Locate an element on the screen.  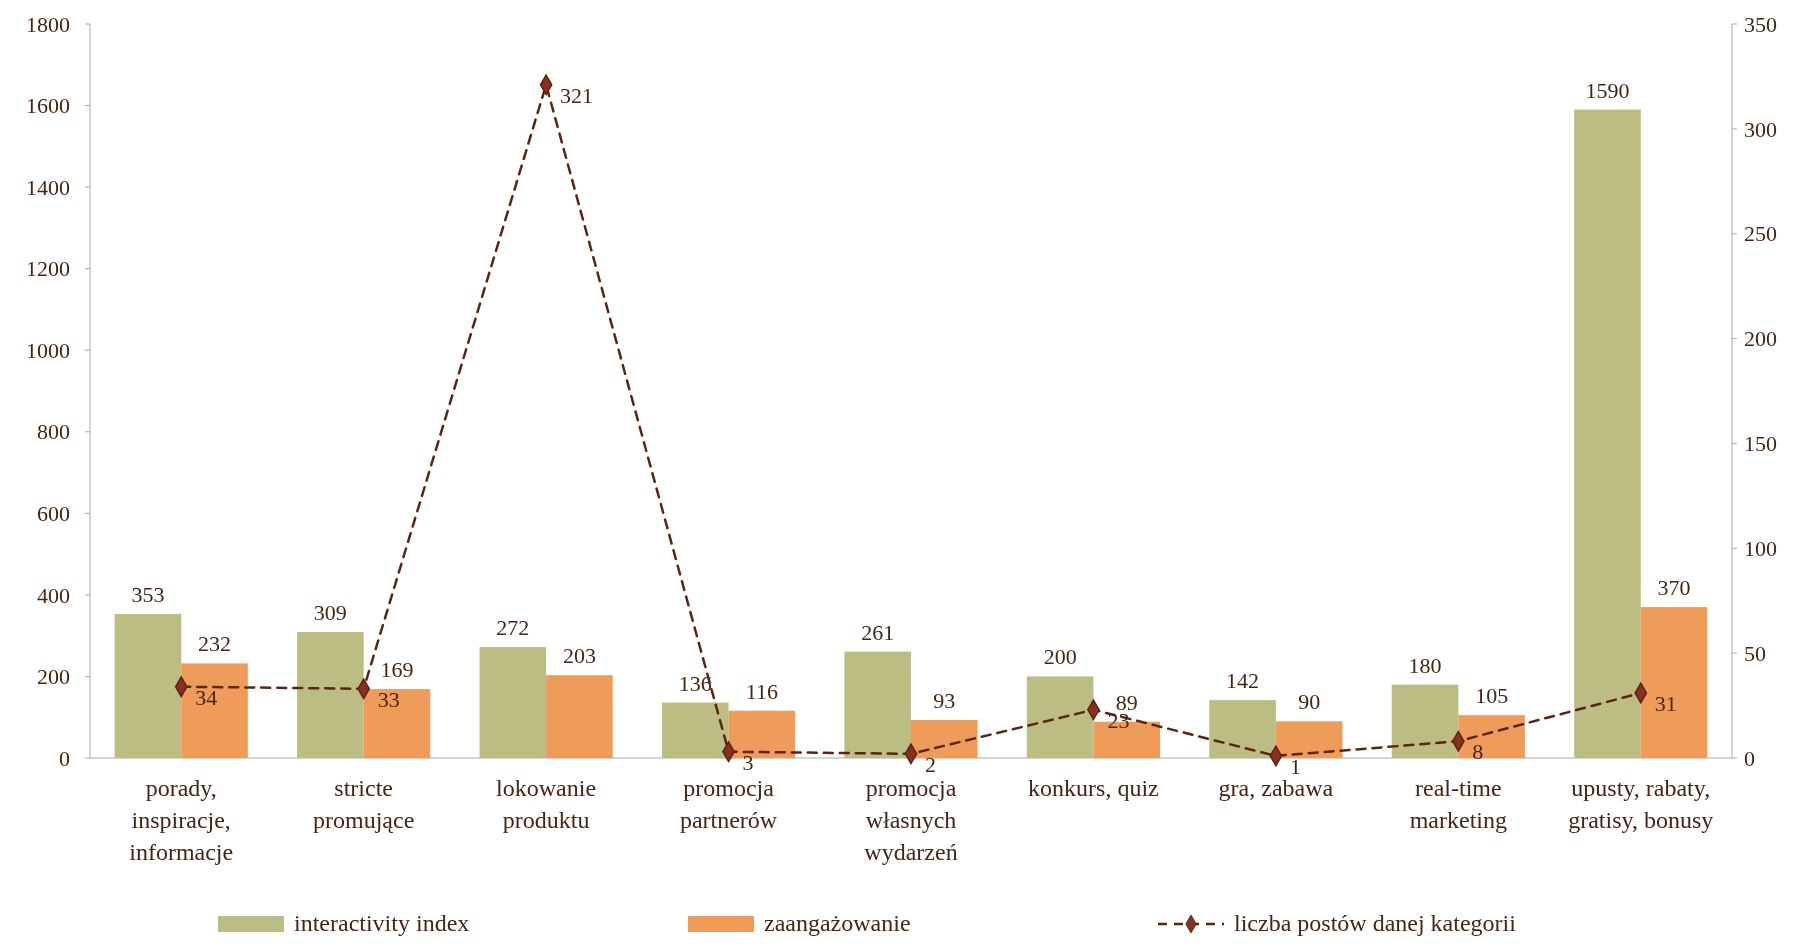
x-tick-label: promocja własnych wydarzeń is located at coordinates (911, 820).